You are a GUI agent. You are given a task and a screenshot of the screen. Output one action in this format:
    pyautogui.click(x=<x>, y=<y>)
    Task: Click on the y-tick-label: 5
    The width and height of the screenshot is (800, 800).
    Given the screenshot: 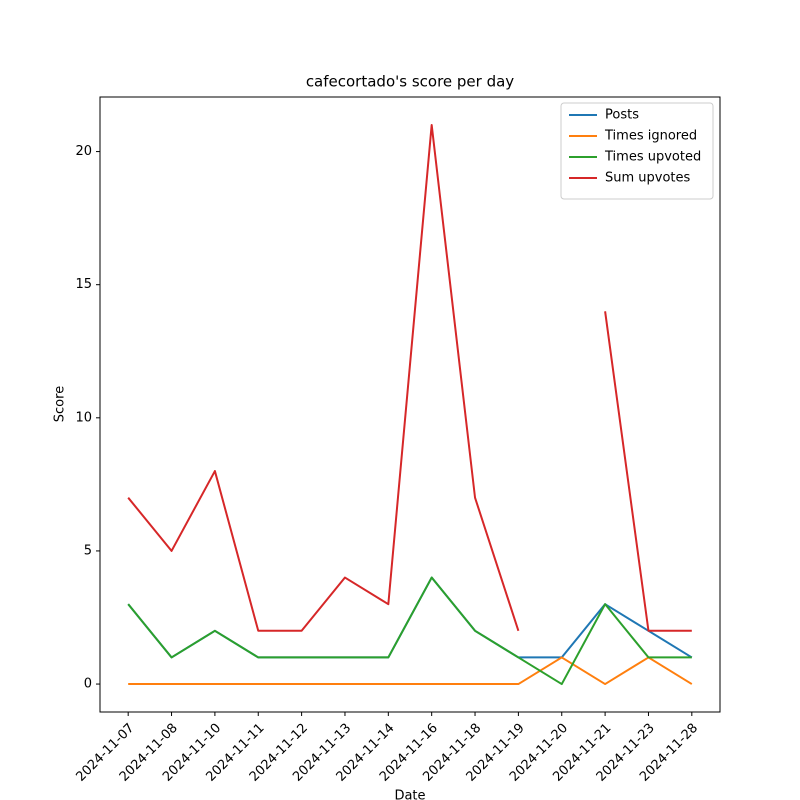 What is the action you would take?
    pyautogui.click(x=88, y=550)
    